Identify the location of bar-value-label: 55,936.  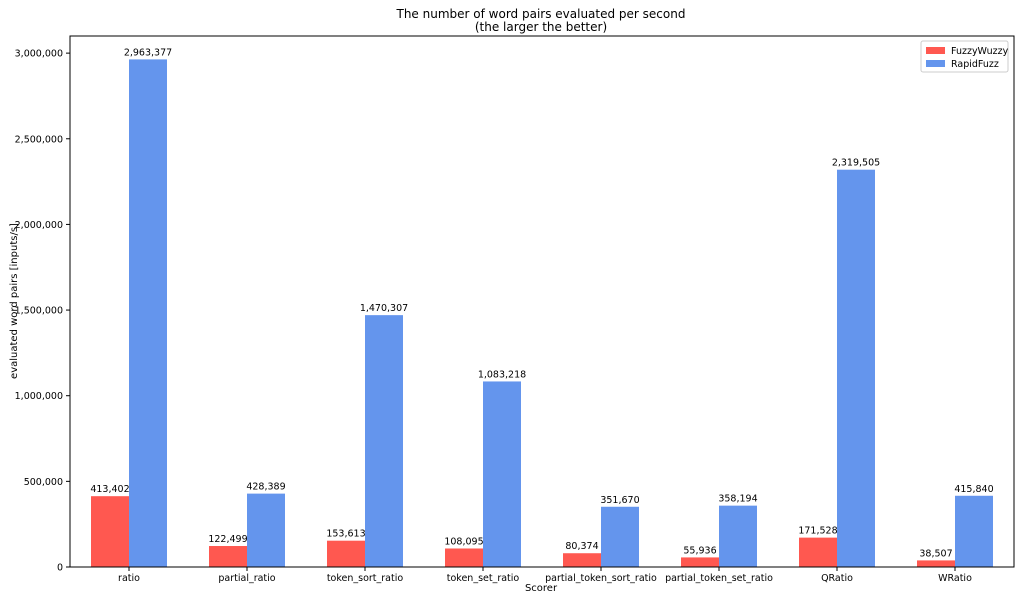
(699, 550).